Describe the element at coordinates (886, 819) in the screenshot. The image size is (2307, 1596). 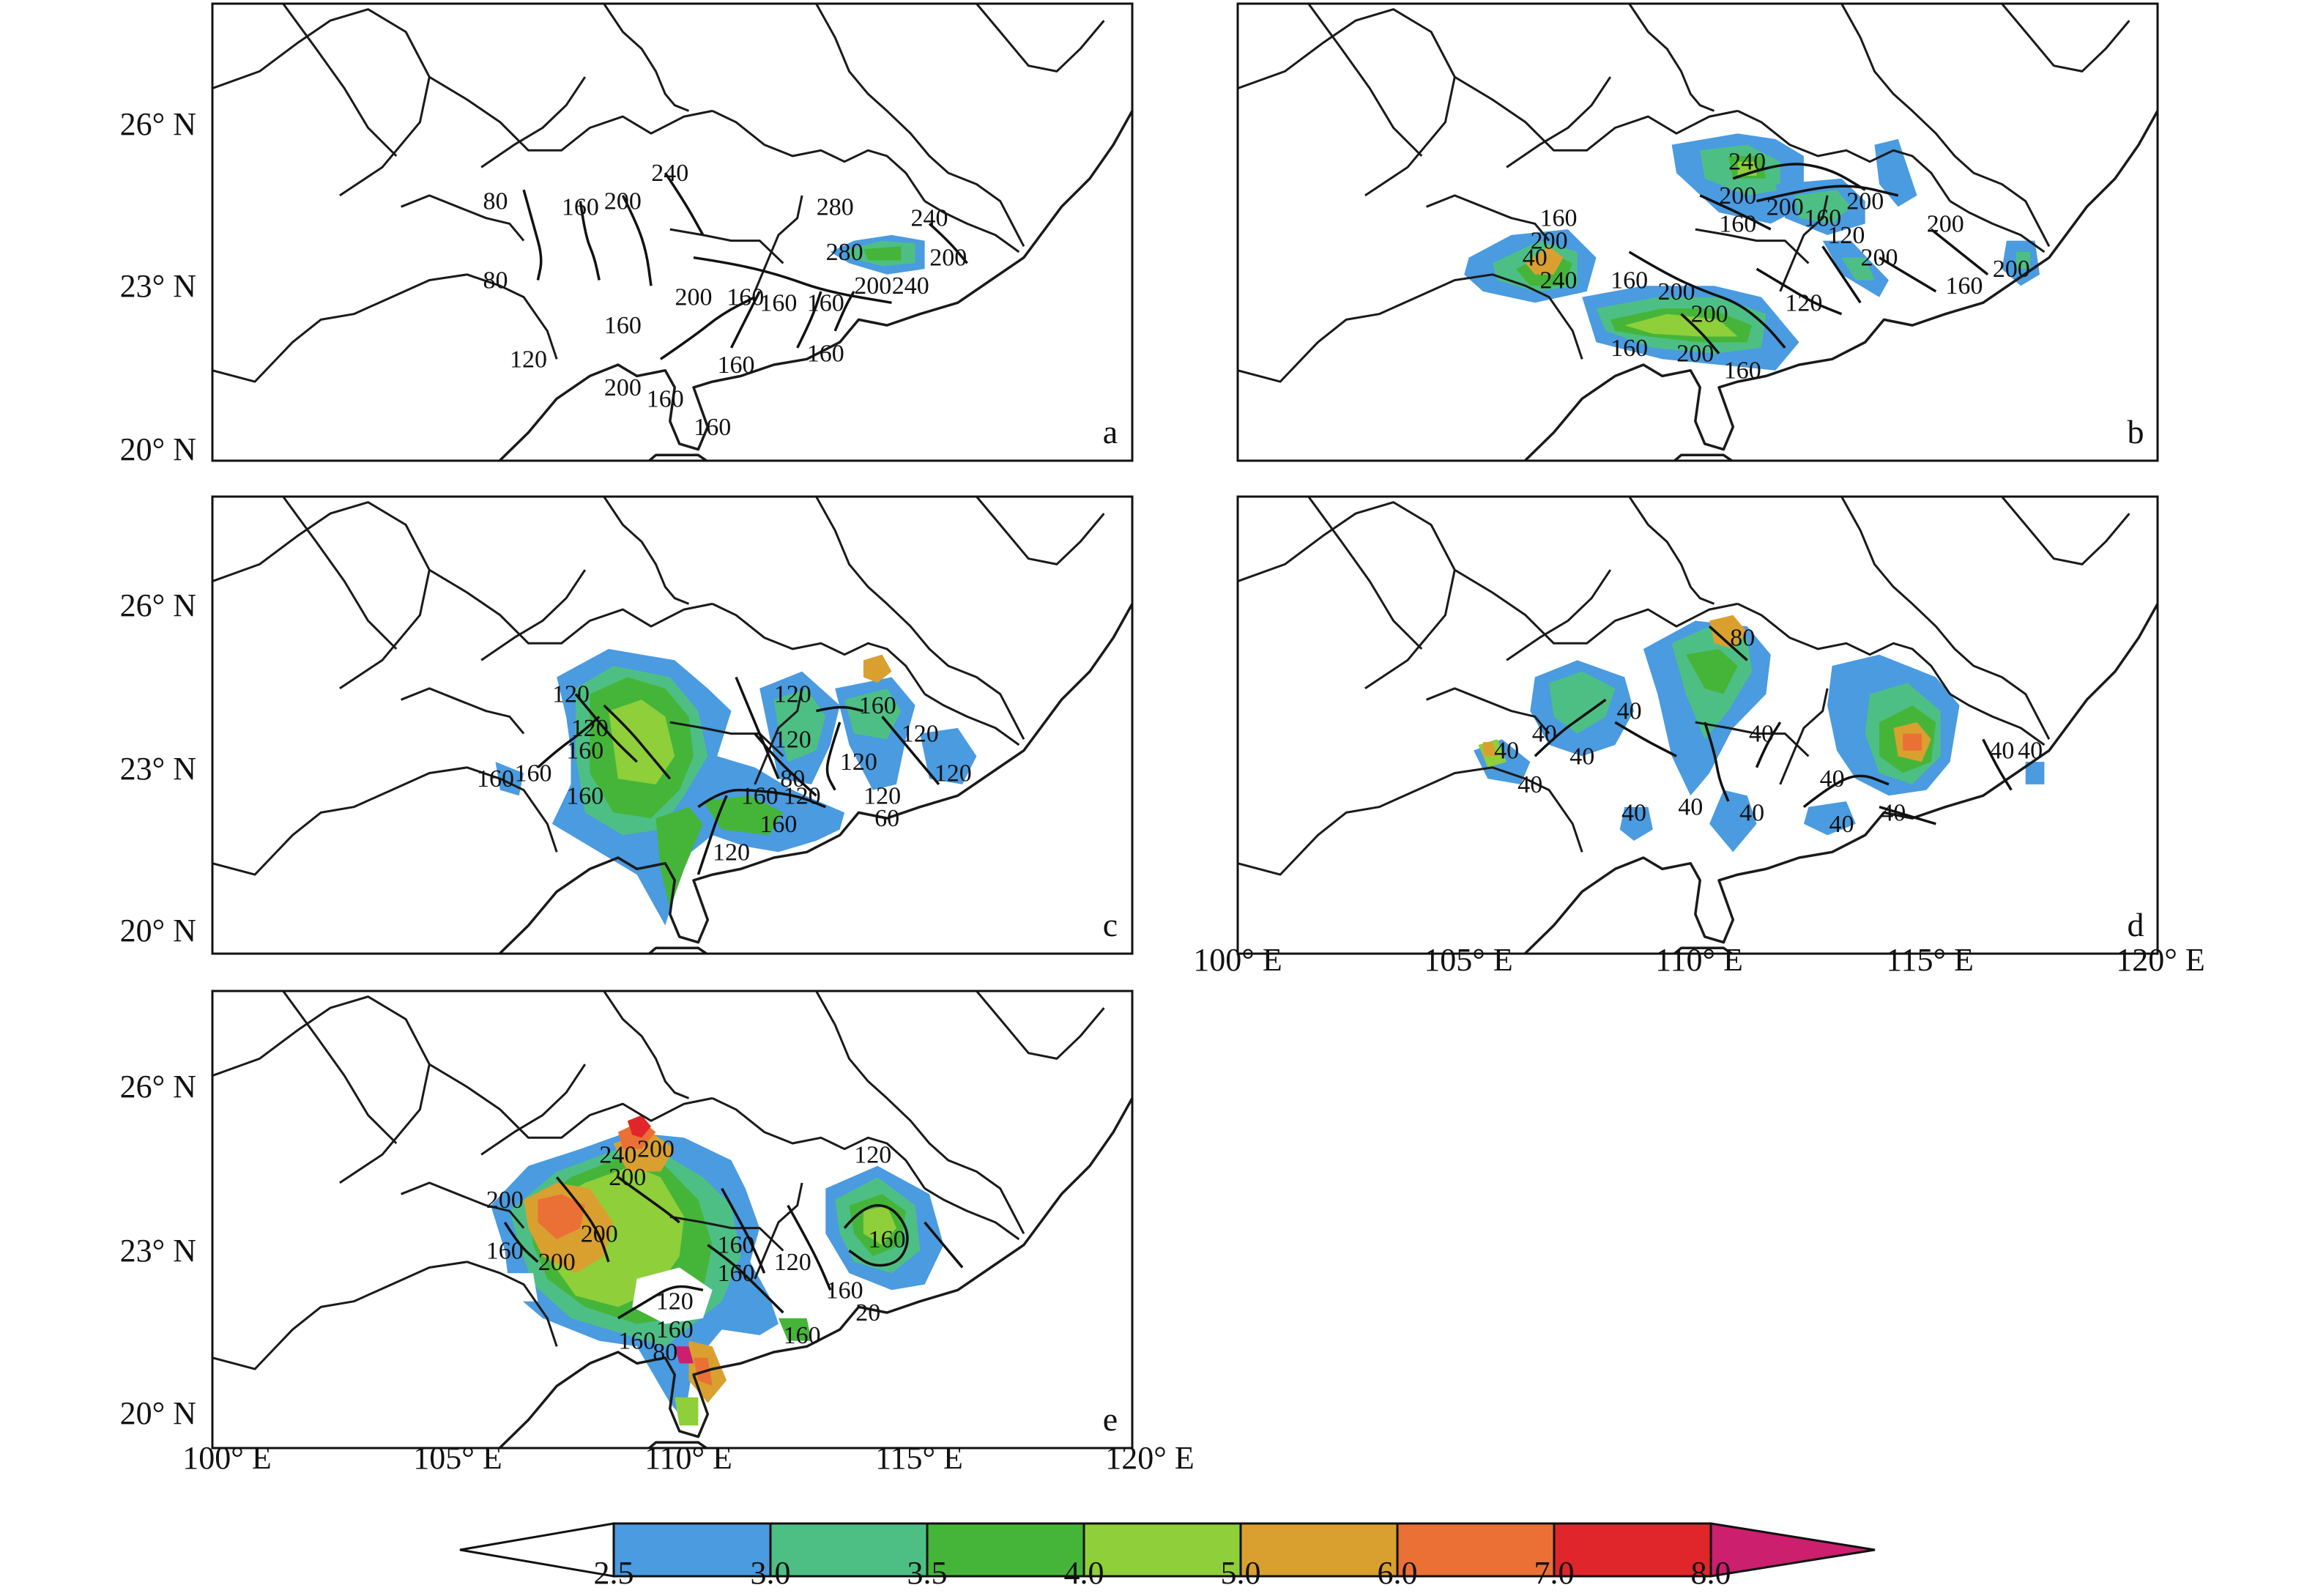
I see `contour-label: 60` at that location.